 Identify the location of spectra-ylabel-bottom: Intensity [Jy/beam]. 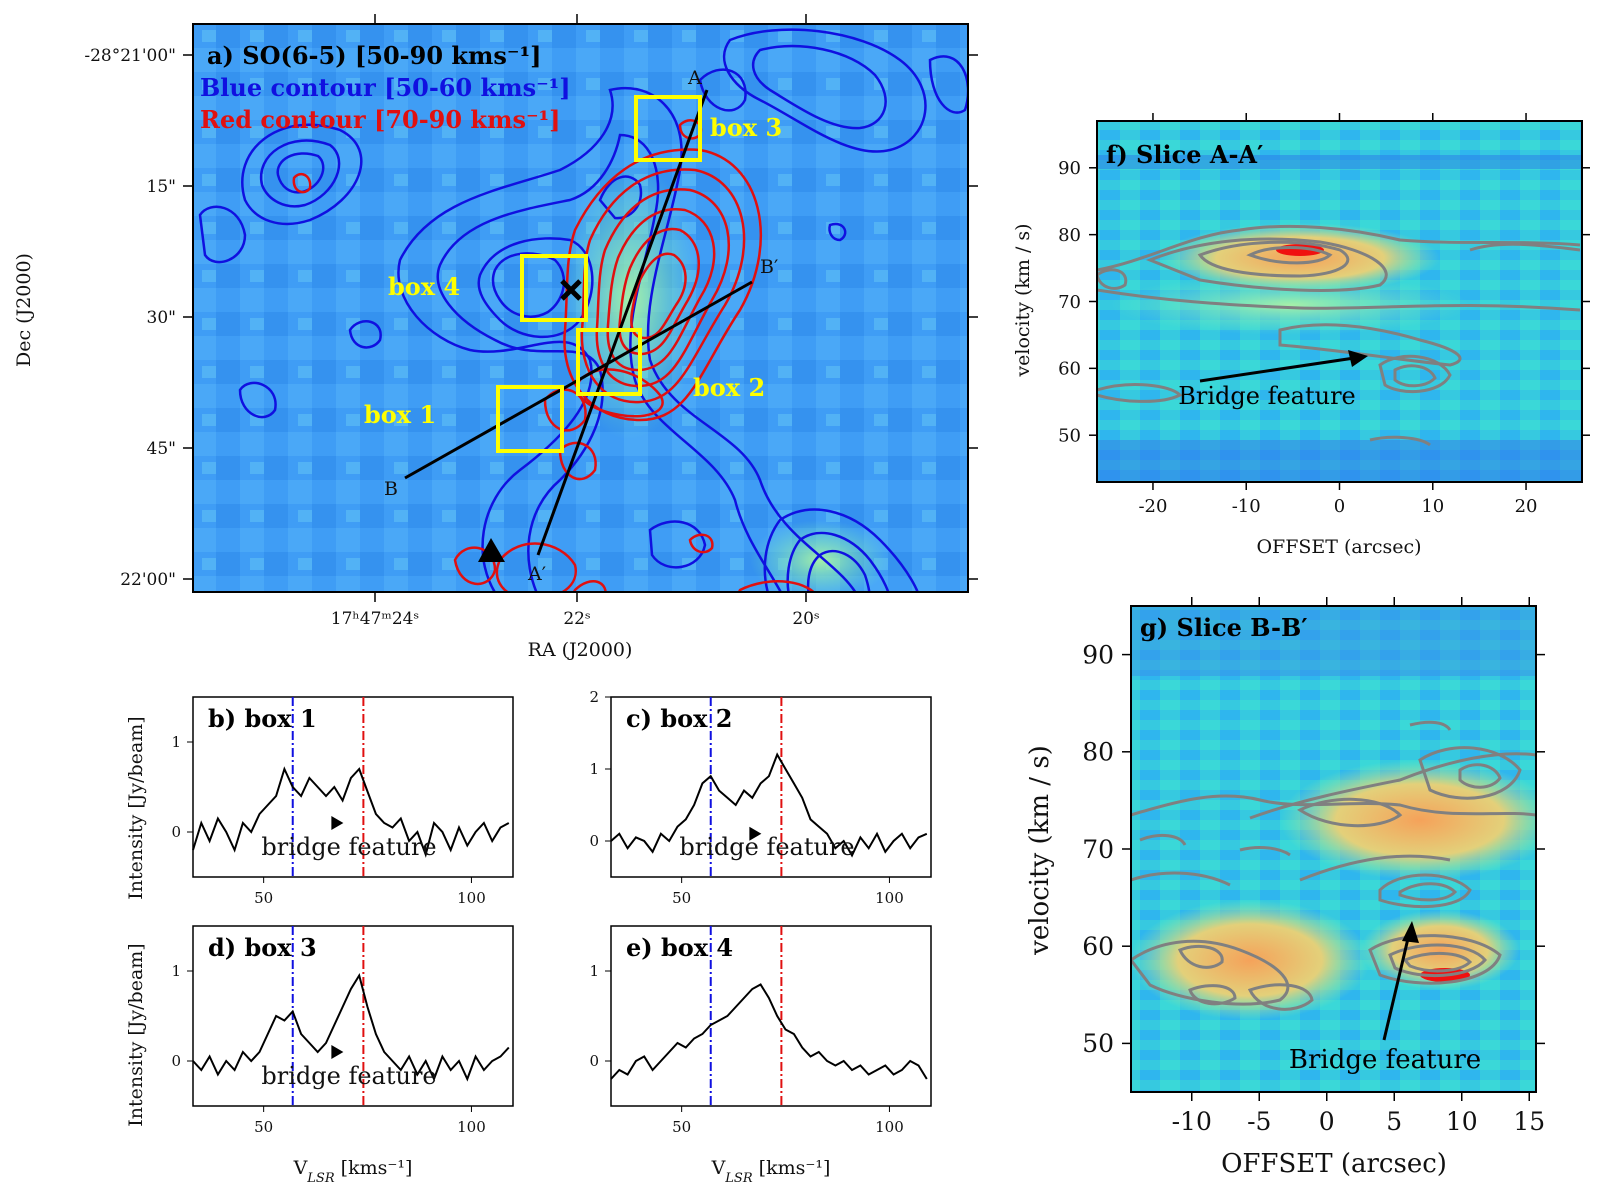
(136, 1034).